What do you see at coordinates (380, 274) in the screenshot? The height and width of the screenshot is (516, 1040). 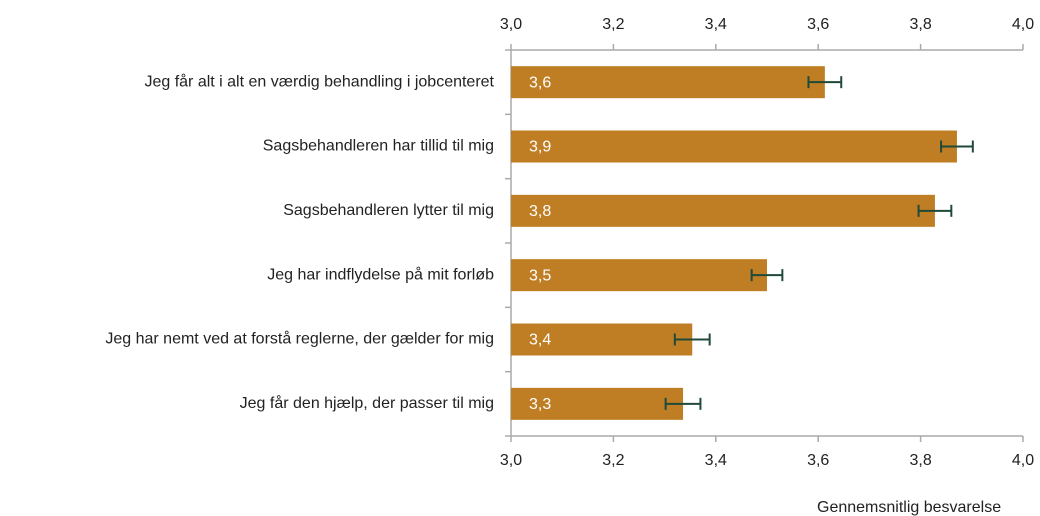 I see `category-label: Jeg har indflydelse på mit forløb` at bounding box center [380, 274].